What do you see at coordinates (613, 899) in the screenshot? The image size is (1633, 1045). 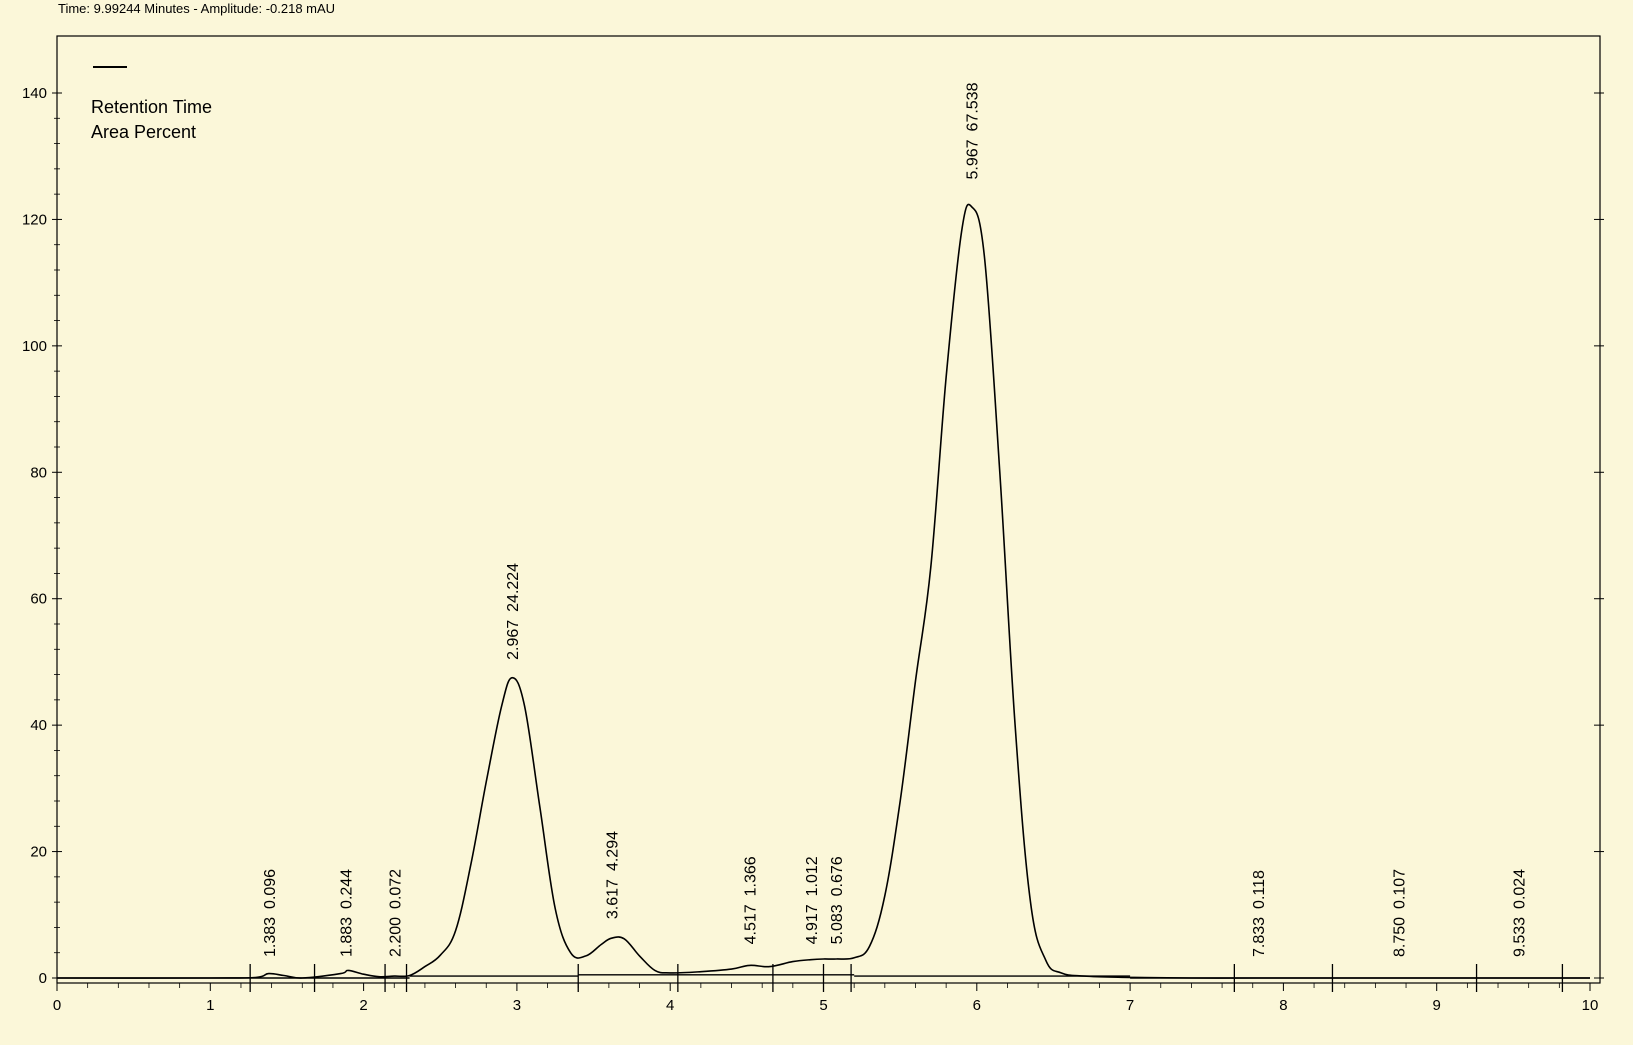 I see `peak-rt-label: 3.617` at bounding box center [613, 899].